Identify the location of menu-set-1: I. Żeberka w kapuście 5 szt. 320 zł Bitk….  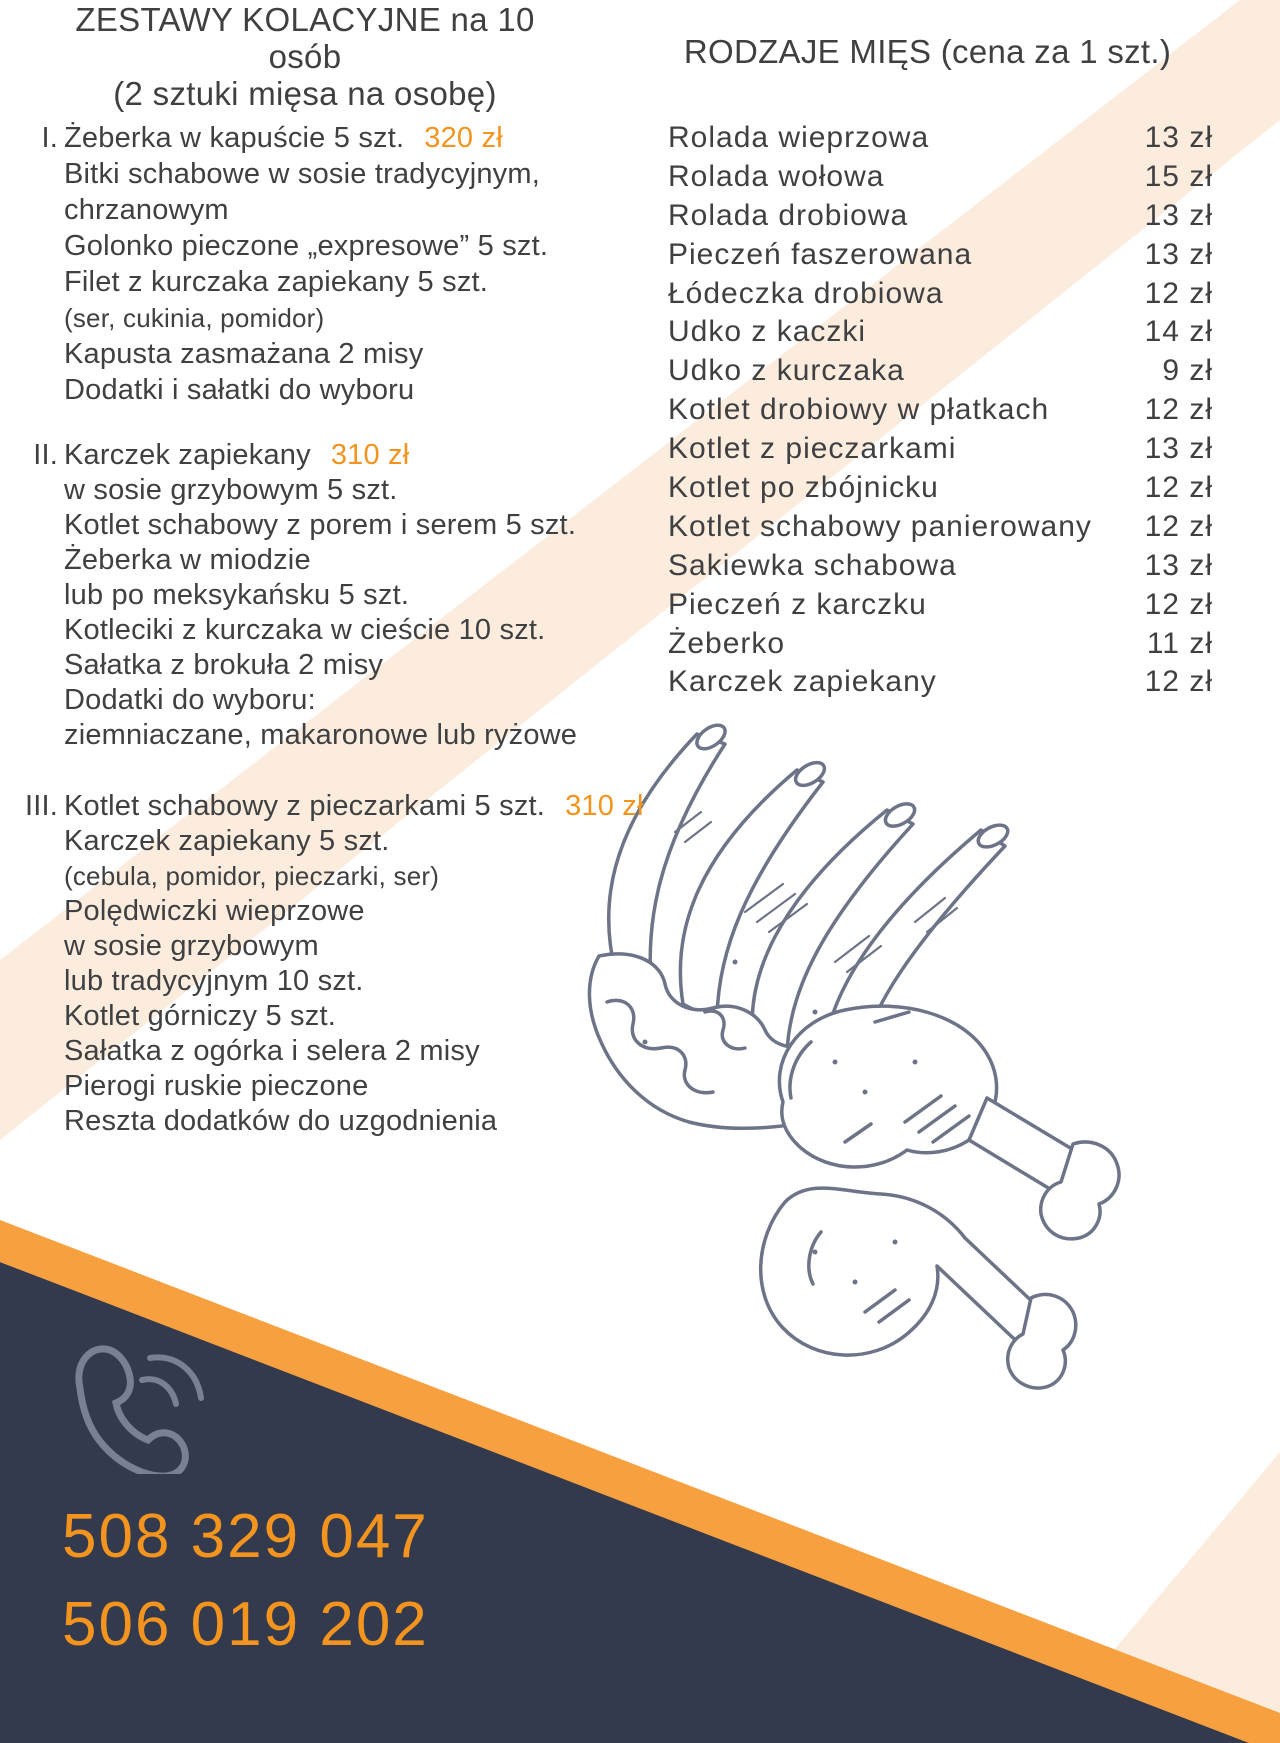
(274, 264).